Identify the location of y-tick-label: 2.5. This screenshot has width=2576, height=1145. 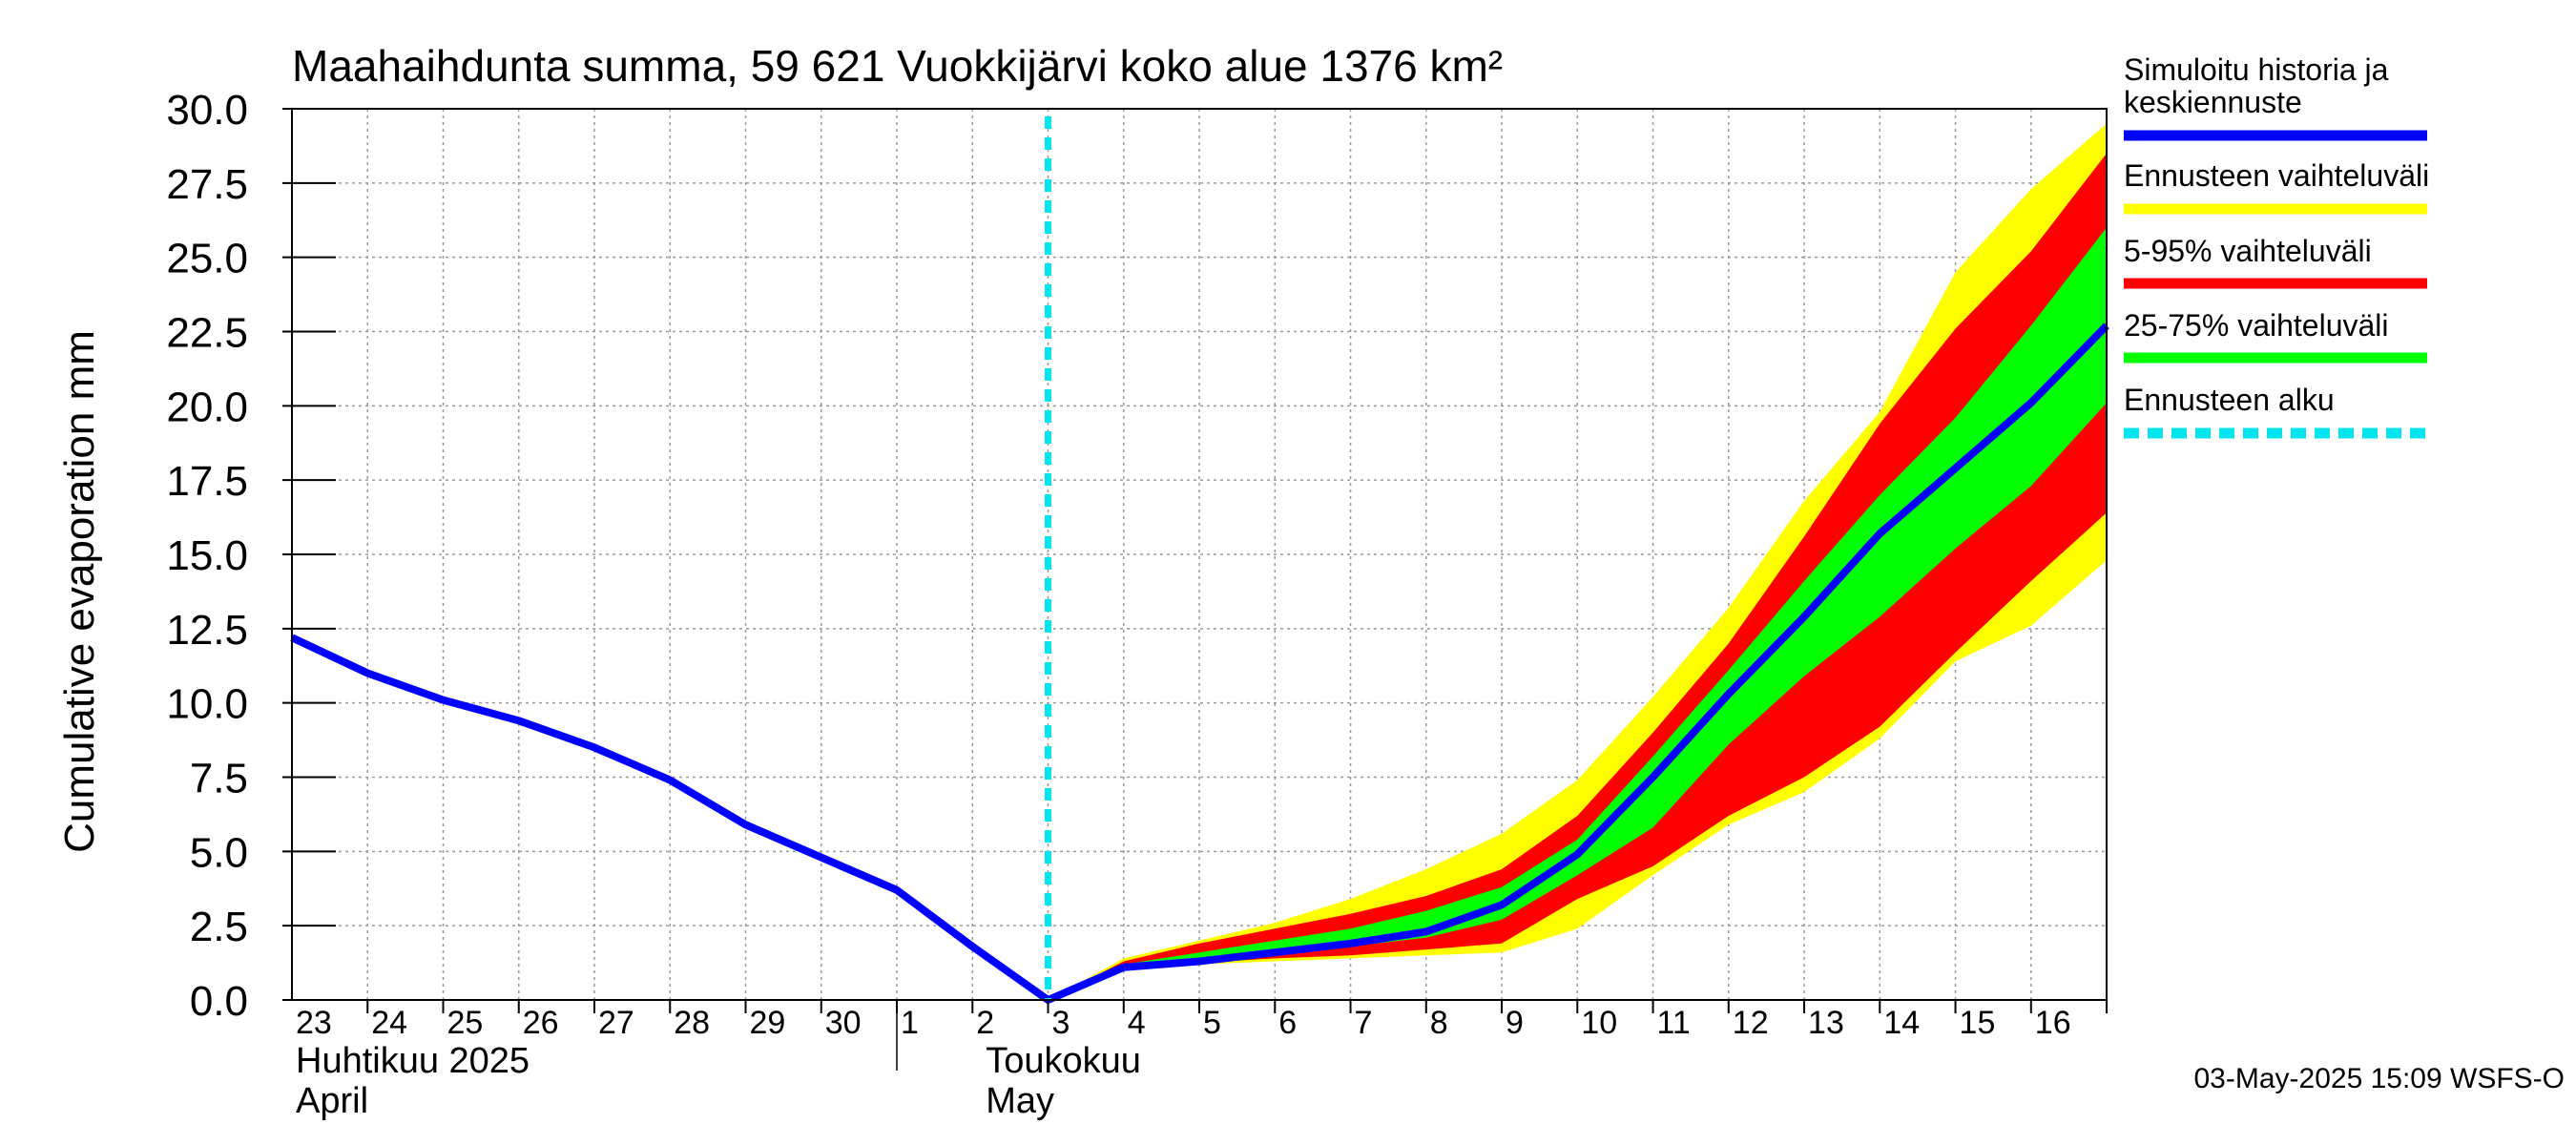
(219, 927).